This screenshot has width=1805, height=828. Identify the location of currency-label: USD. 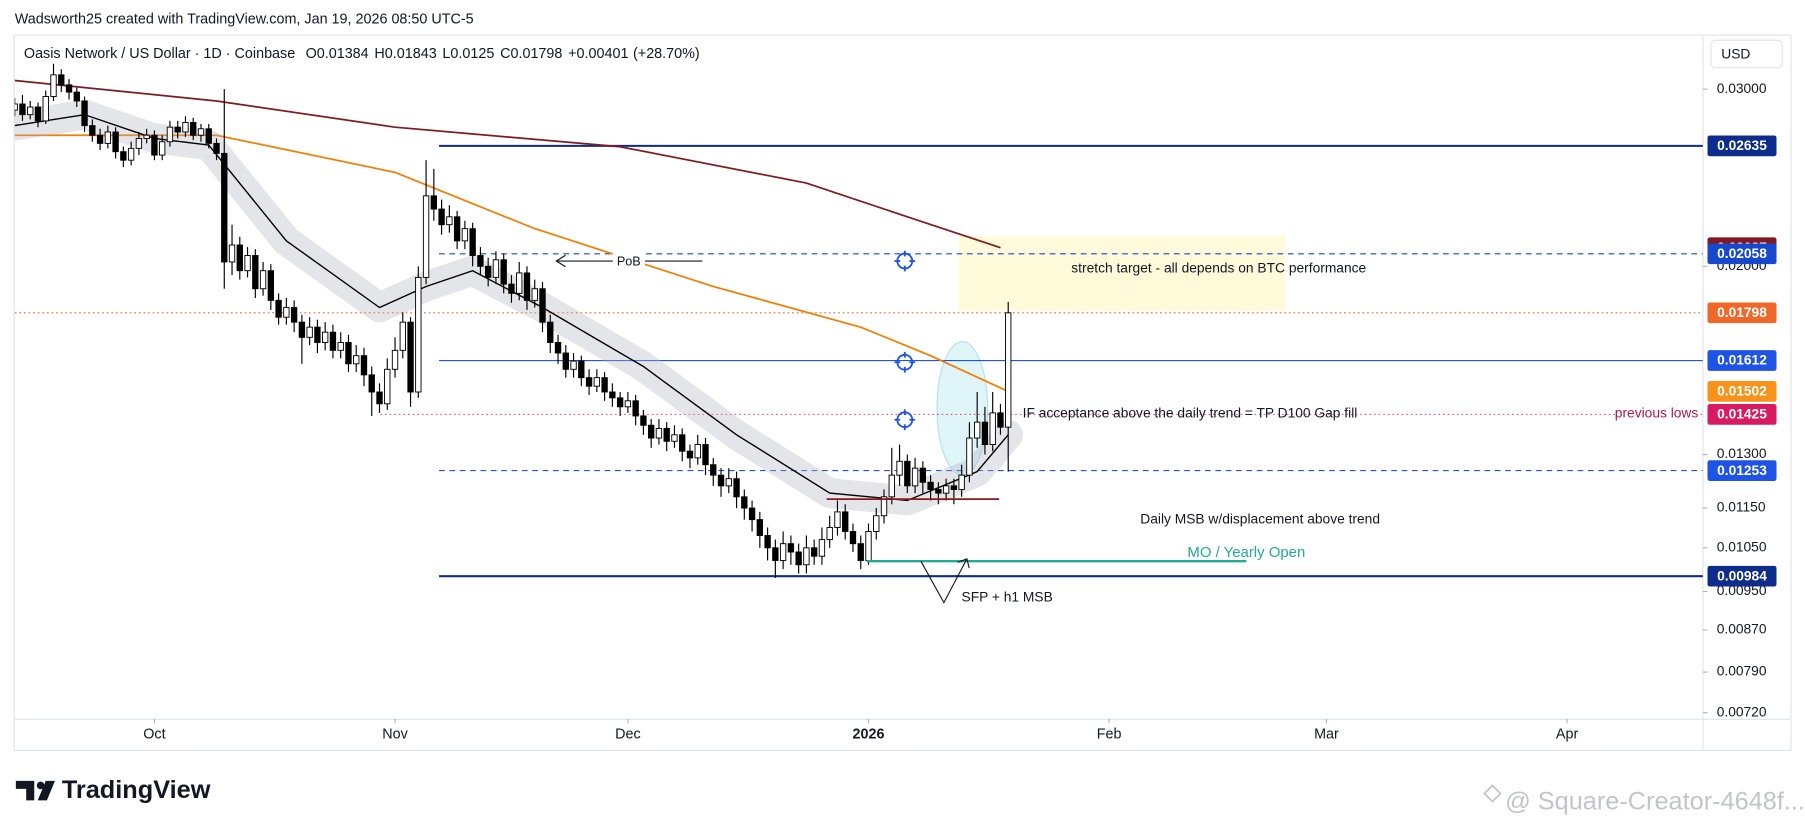
(1735, 53).